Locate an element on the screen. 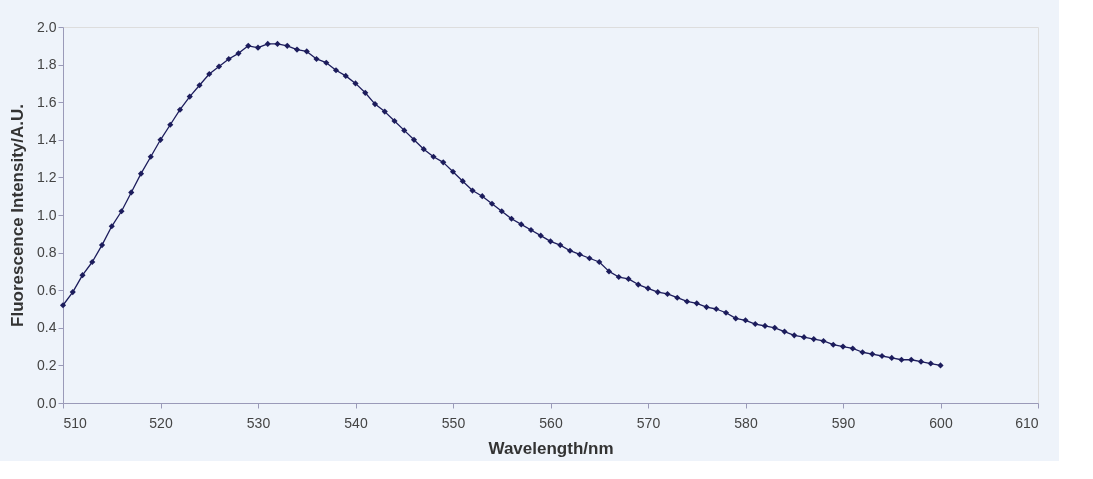 Image resolution: width=1093 pixels, height=479 pixels. y-tick-label: 1.4 is located at coordinates (47, 139).